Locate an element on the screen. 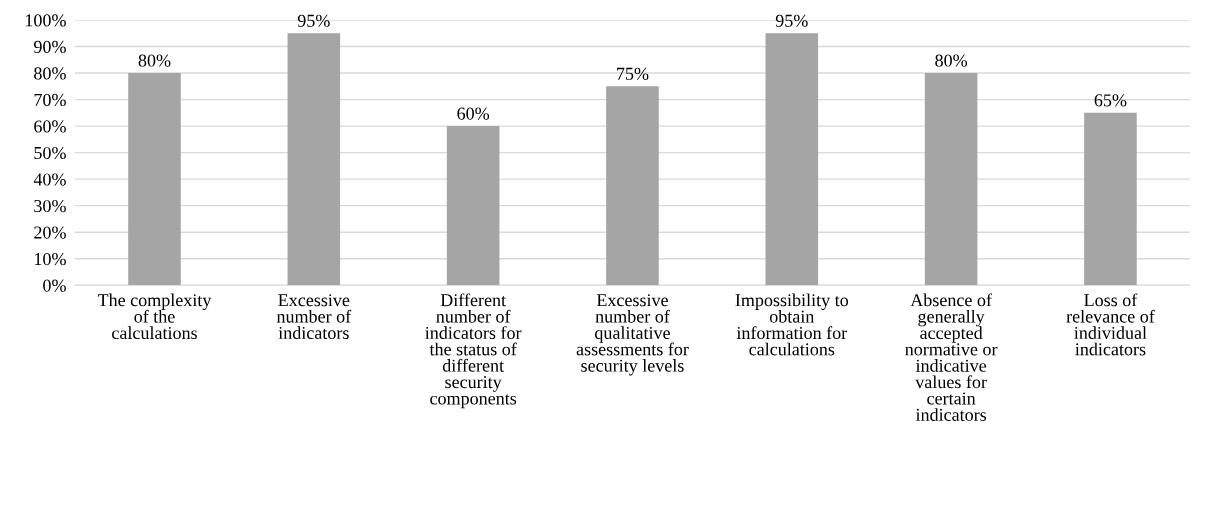  data-label: 60% is located at coordinates (473, 113).